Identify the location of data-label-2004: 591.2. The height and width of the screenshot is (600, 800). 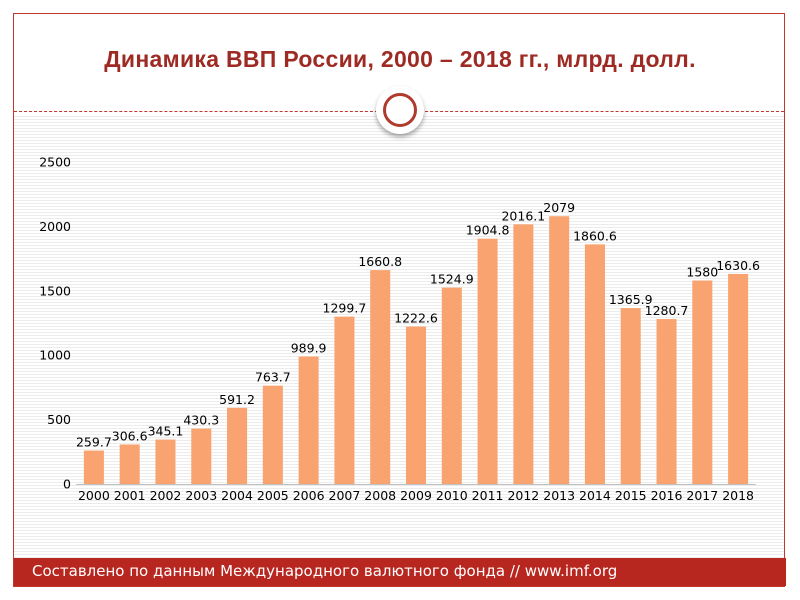
(237, 399).